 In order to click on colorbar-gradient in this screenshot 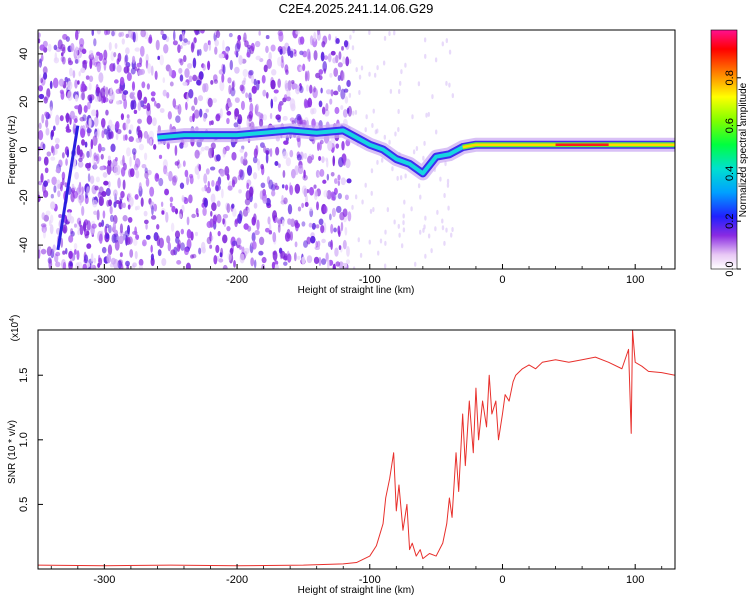, I will do `click(724, 149)`.